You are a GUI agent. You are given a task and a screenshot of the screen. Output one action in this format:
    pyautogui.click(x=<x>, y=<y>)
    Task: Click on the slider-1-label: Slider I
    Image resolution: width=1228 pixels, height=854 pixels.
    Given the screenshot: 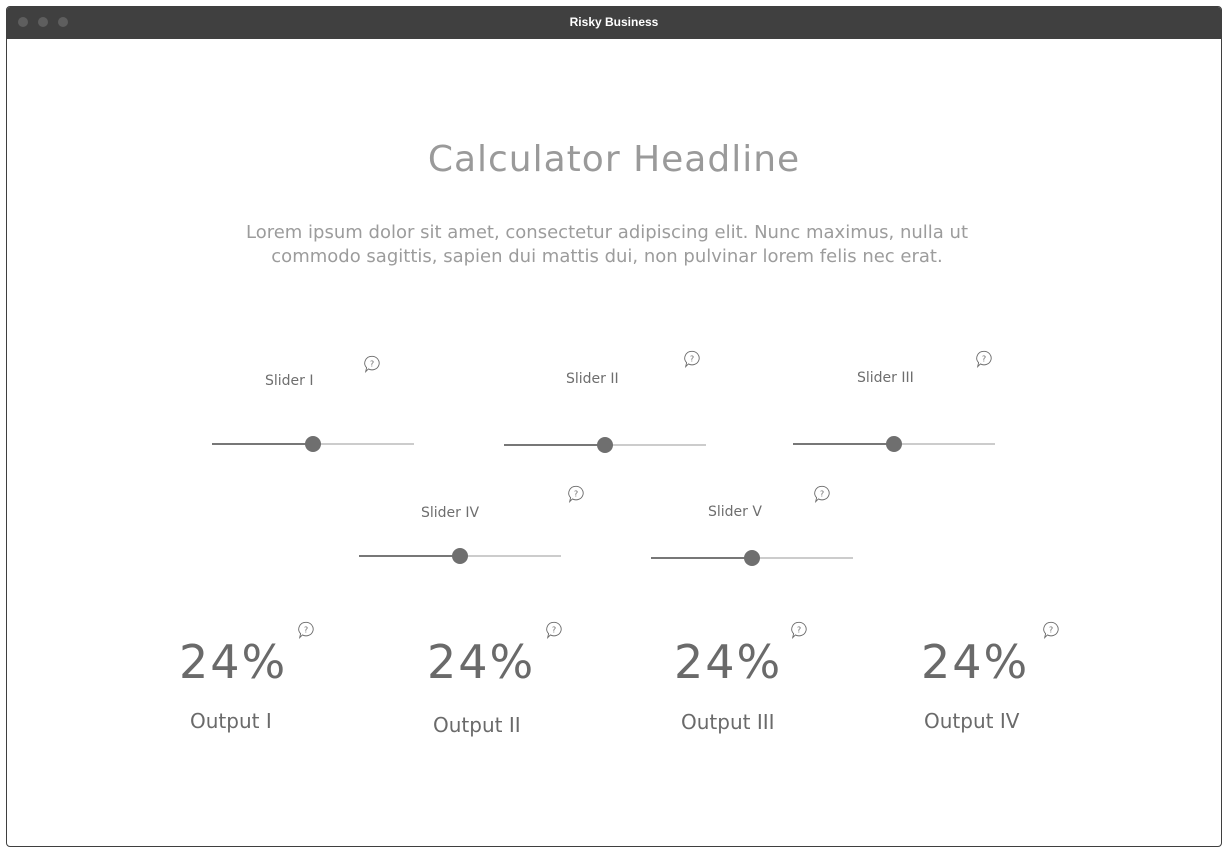 What is the action you would take?
    pyautogui.click(x=289, y=381)
    